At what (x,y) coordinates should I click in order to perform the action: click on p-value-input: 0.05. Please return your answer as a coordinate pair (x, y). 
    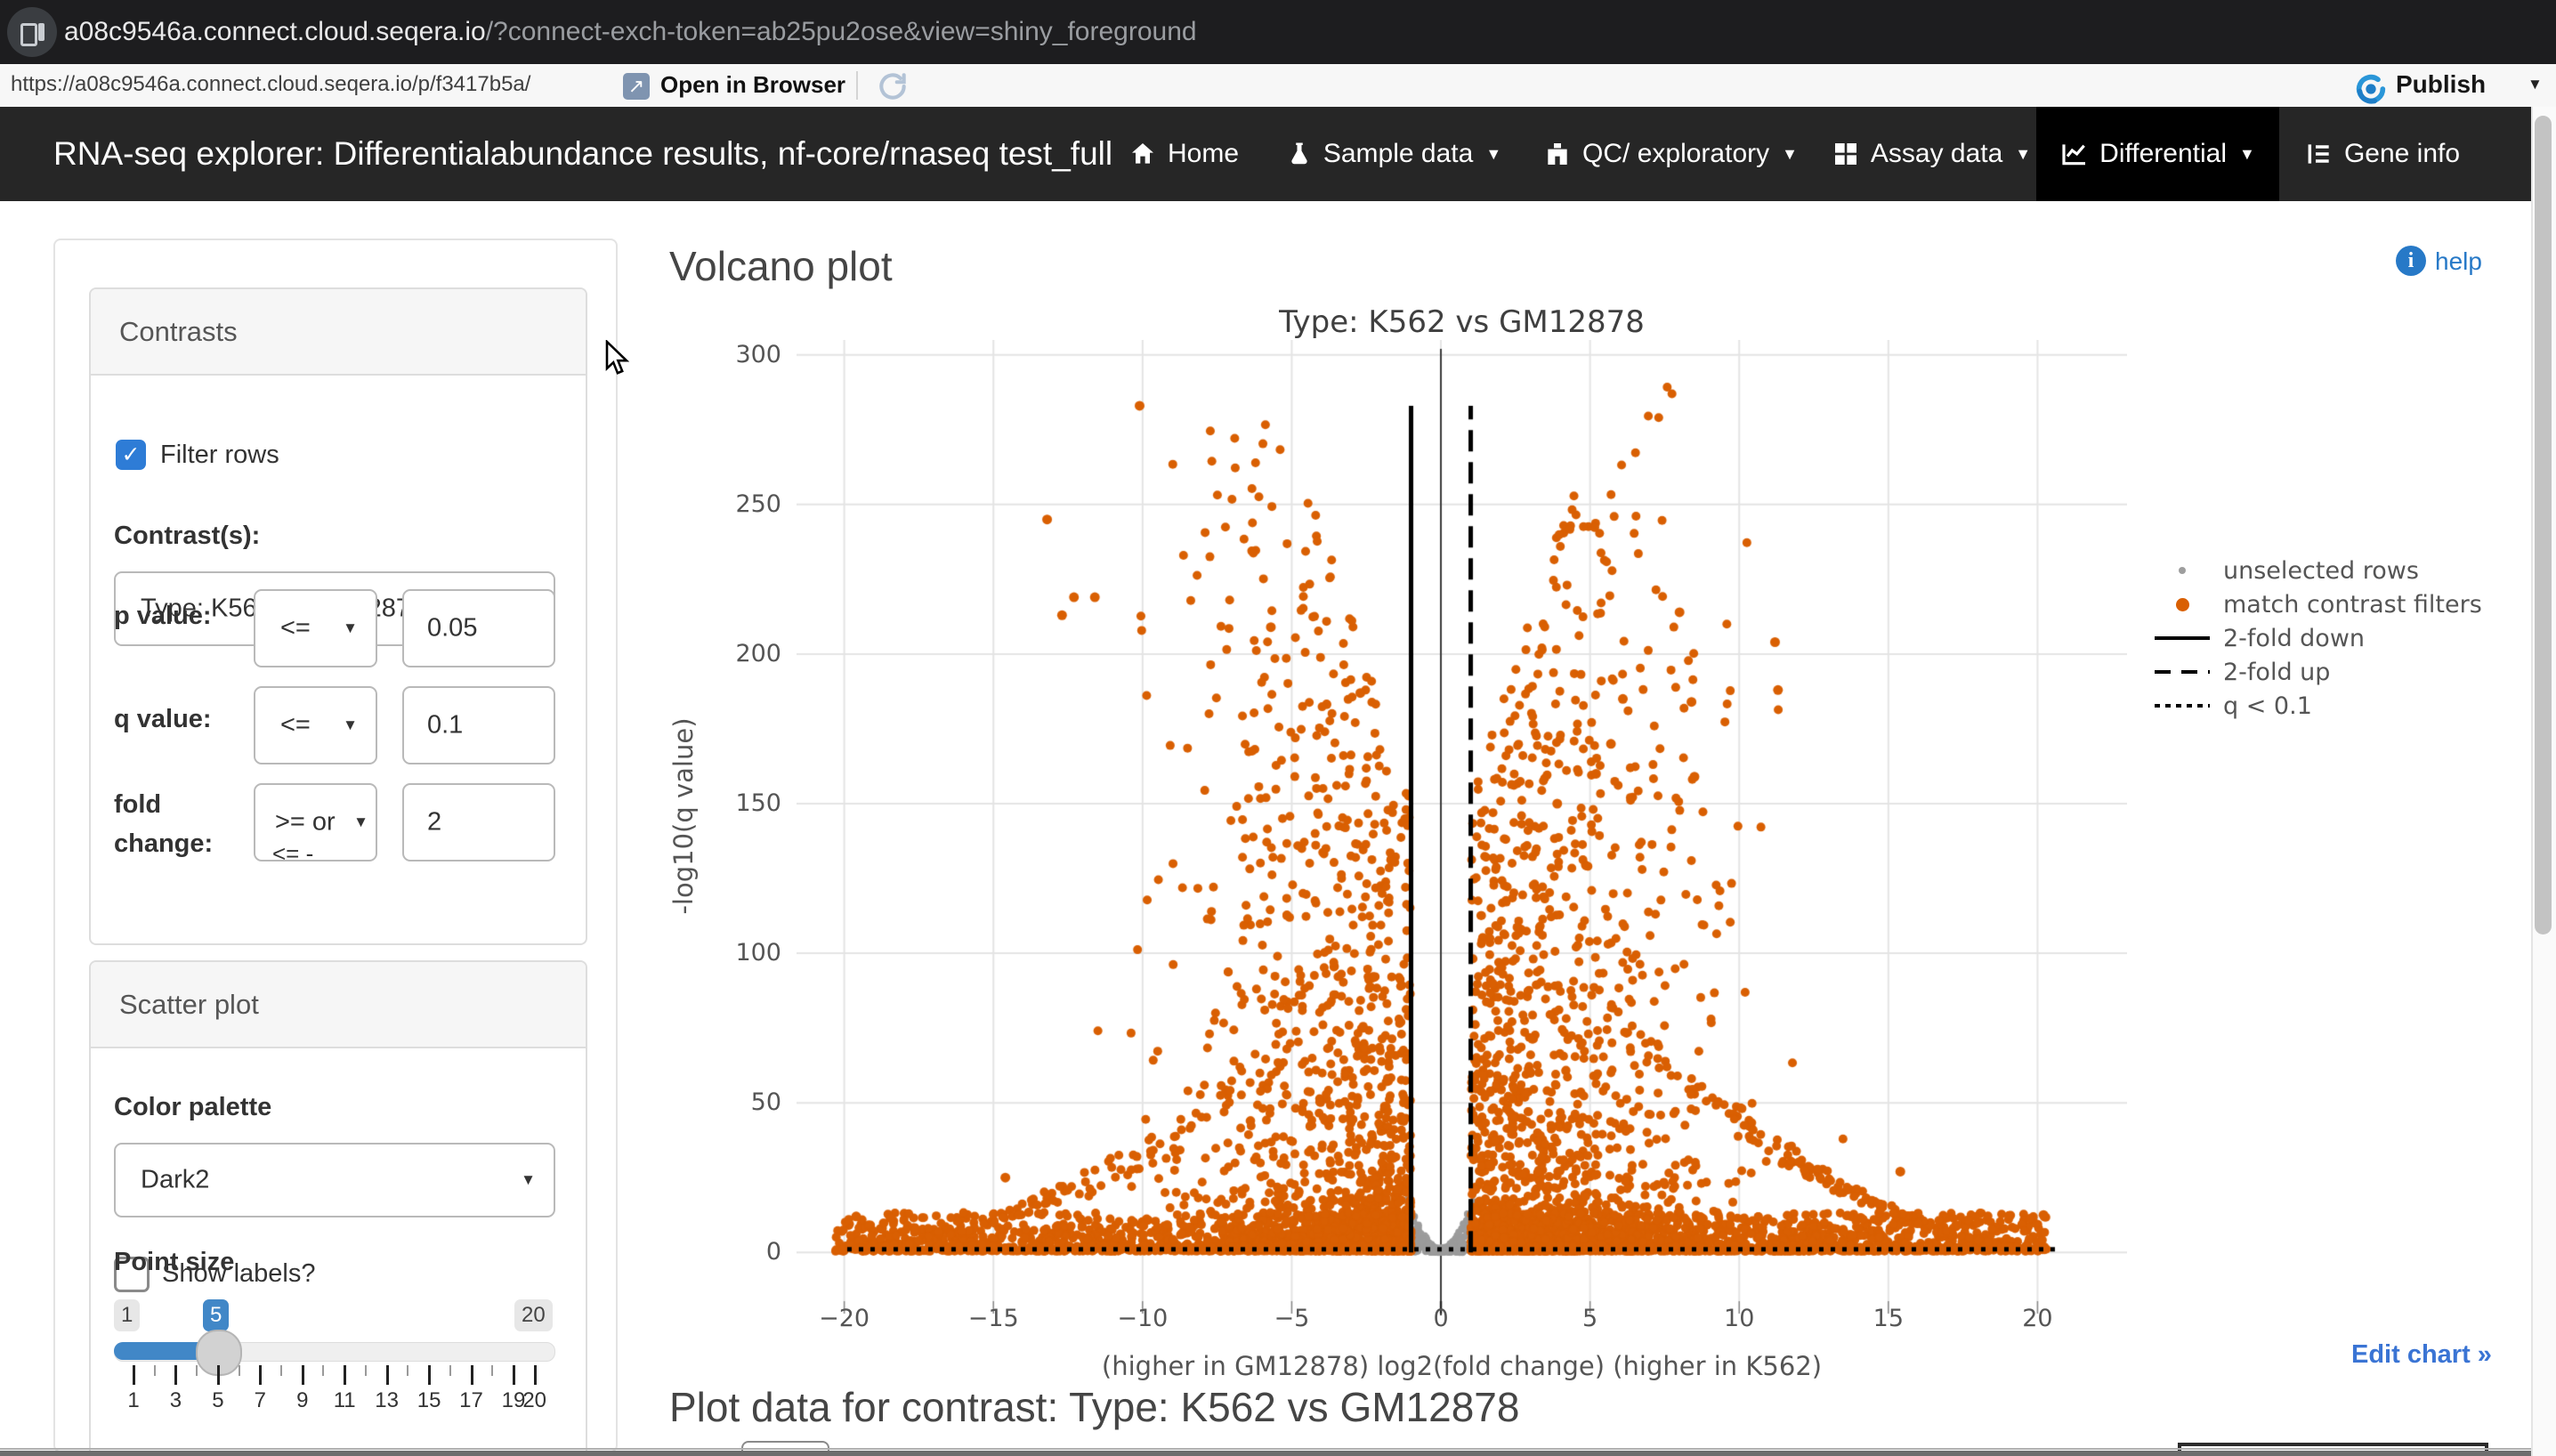
    Looking at the image, I should click on (479, 628).